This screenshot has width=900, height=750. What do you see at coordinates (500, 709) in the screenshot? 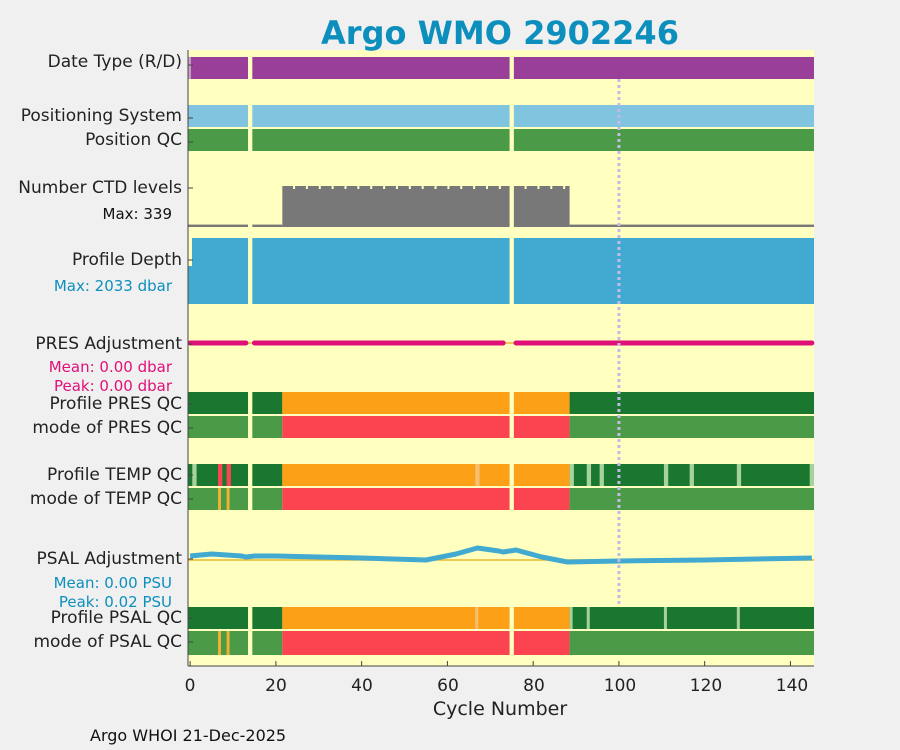
I see `x-axis-label: Cycle Number` at bounding box center [500, 709].